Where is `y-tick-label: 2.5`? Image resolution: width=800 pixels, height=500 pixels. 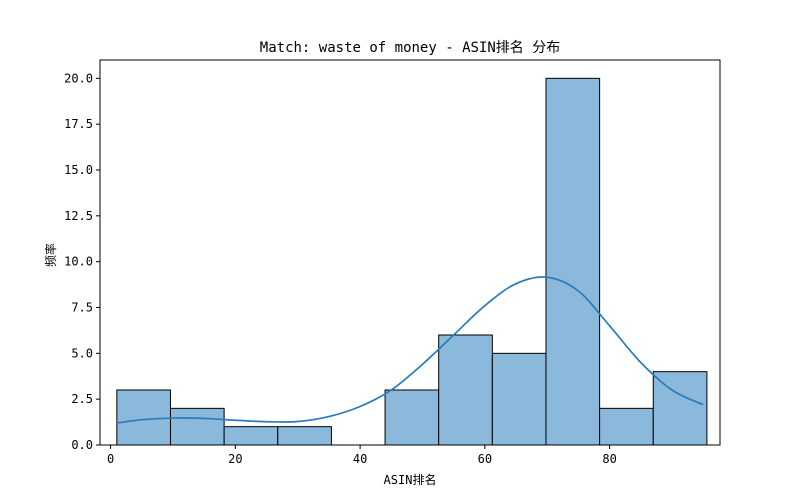 y-tick-label: 2.5 is located at coordinates (82, 399).